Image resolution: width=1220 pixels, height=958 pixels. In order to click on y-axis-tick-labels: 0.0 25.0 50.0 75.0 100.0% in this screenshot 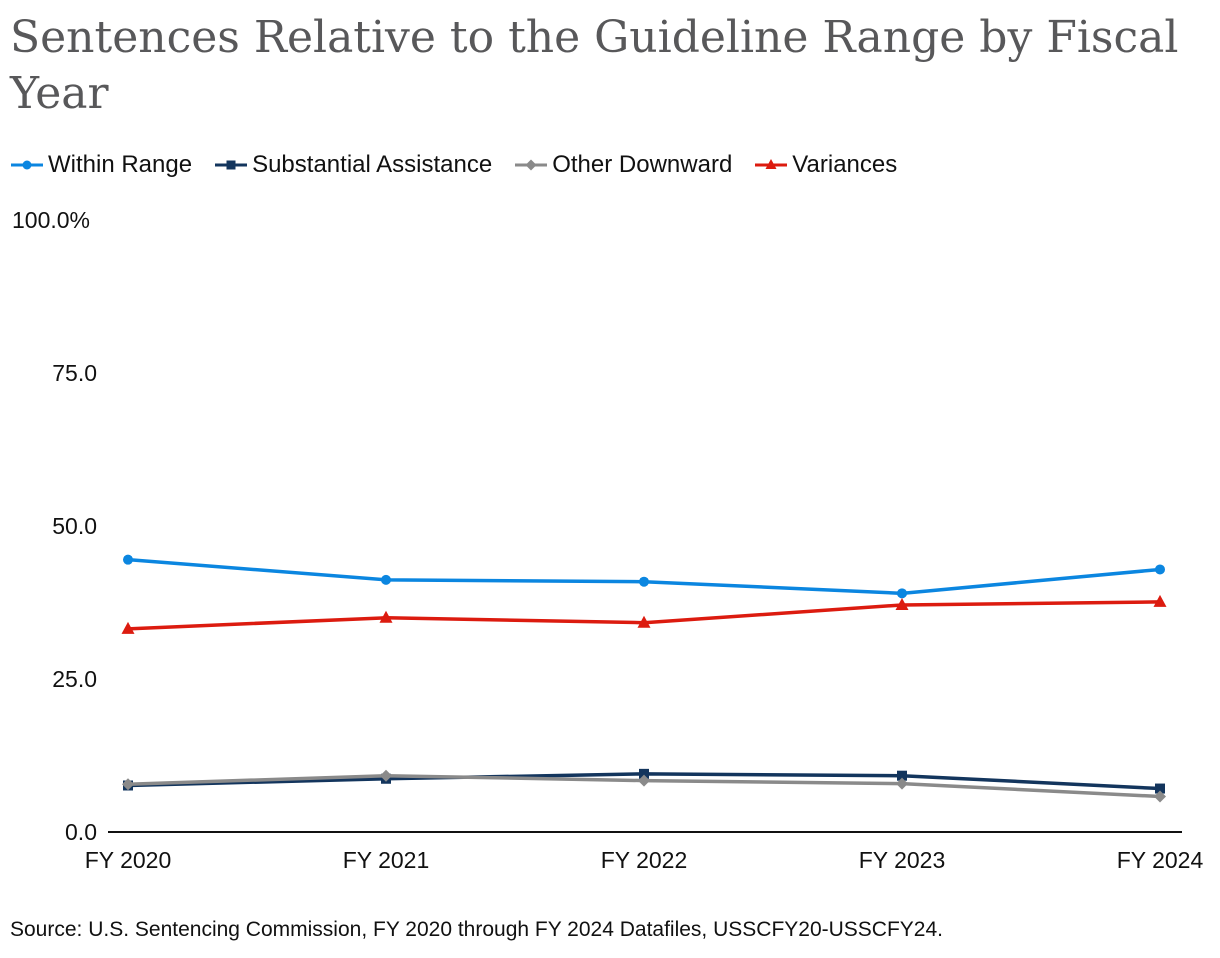, I will do `click(54, 526)`.